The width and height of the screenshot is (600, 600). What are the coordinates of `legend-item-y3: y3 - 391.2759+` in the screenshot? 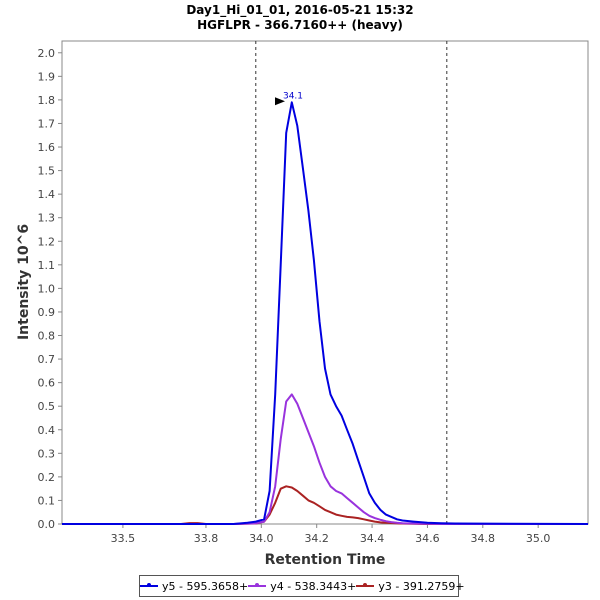 It's located at (410, 586).